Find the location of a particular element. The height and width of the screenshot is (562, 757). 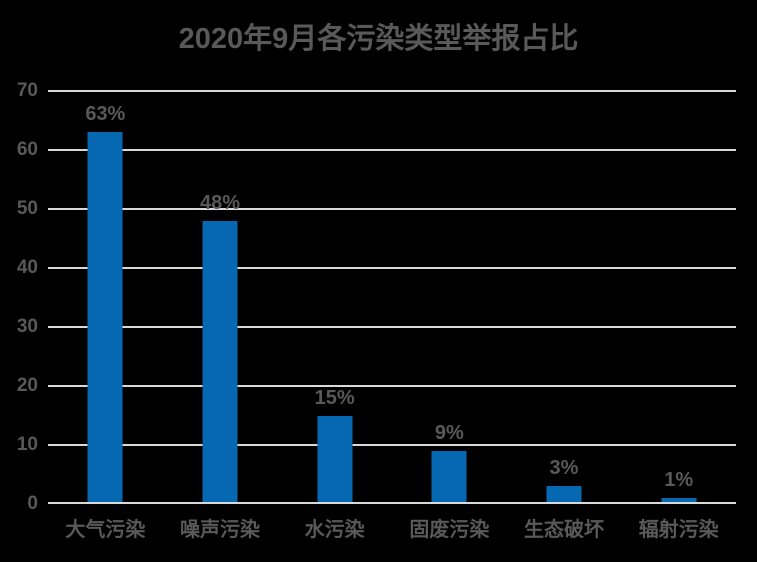

bar-slot: 3% is located at coordinates (564, 297).